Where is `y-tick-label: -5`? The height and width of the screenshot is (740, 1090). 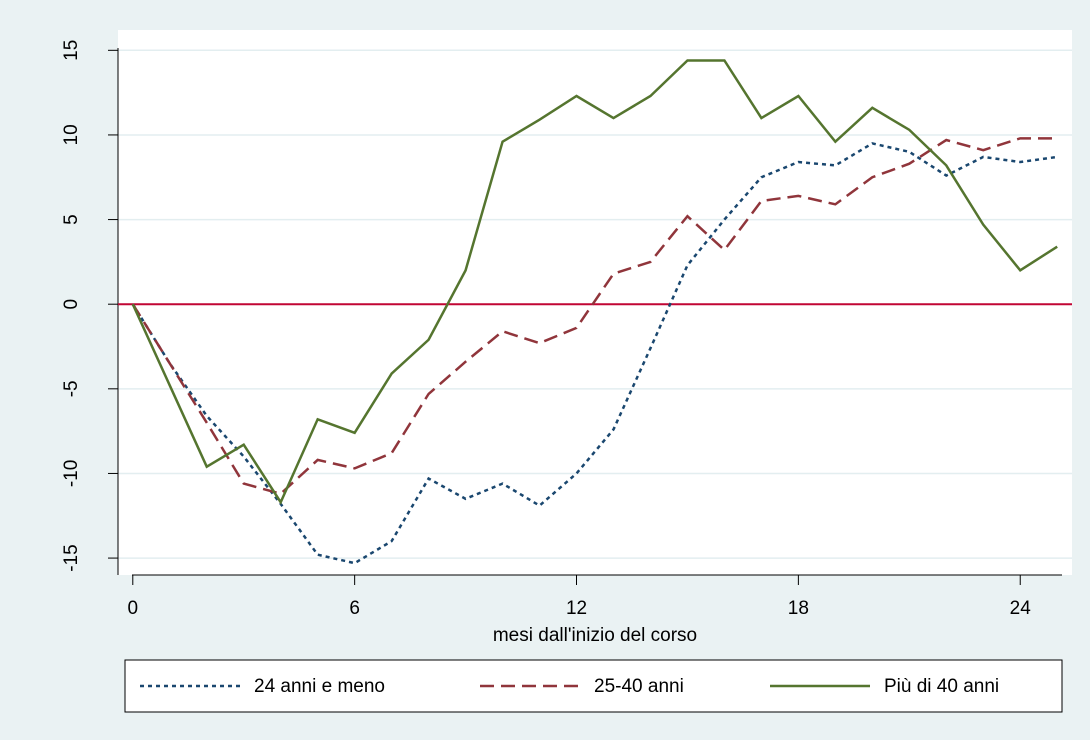
y-tick-label: -5 is located at coordinates (71, 388).